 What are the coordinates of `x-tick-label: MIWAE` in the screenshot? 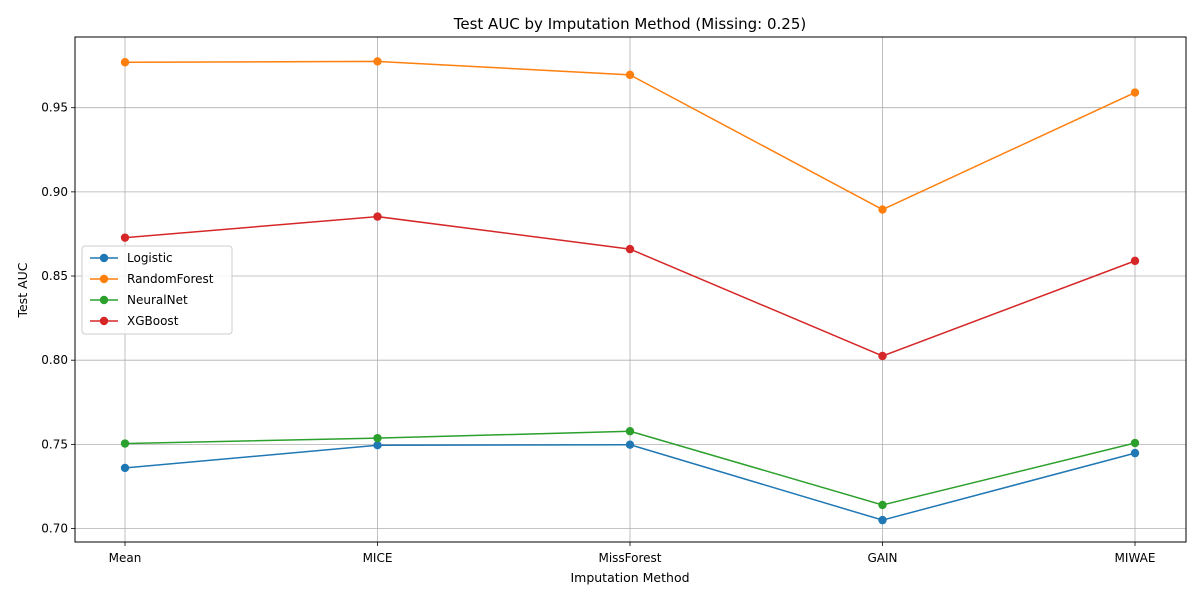 It's located at (1135, 558).